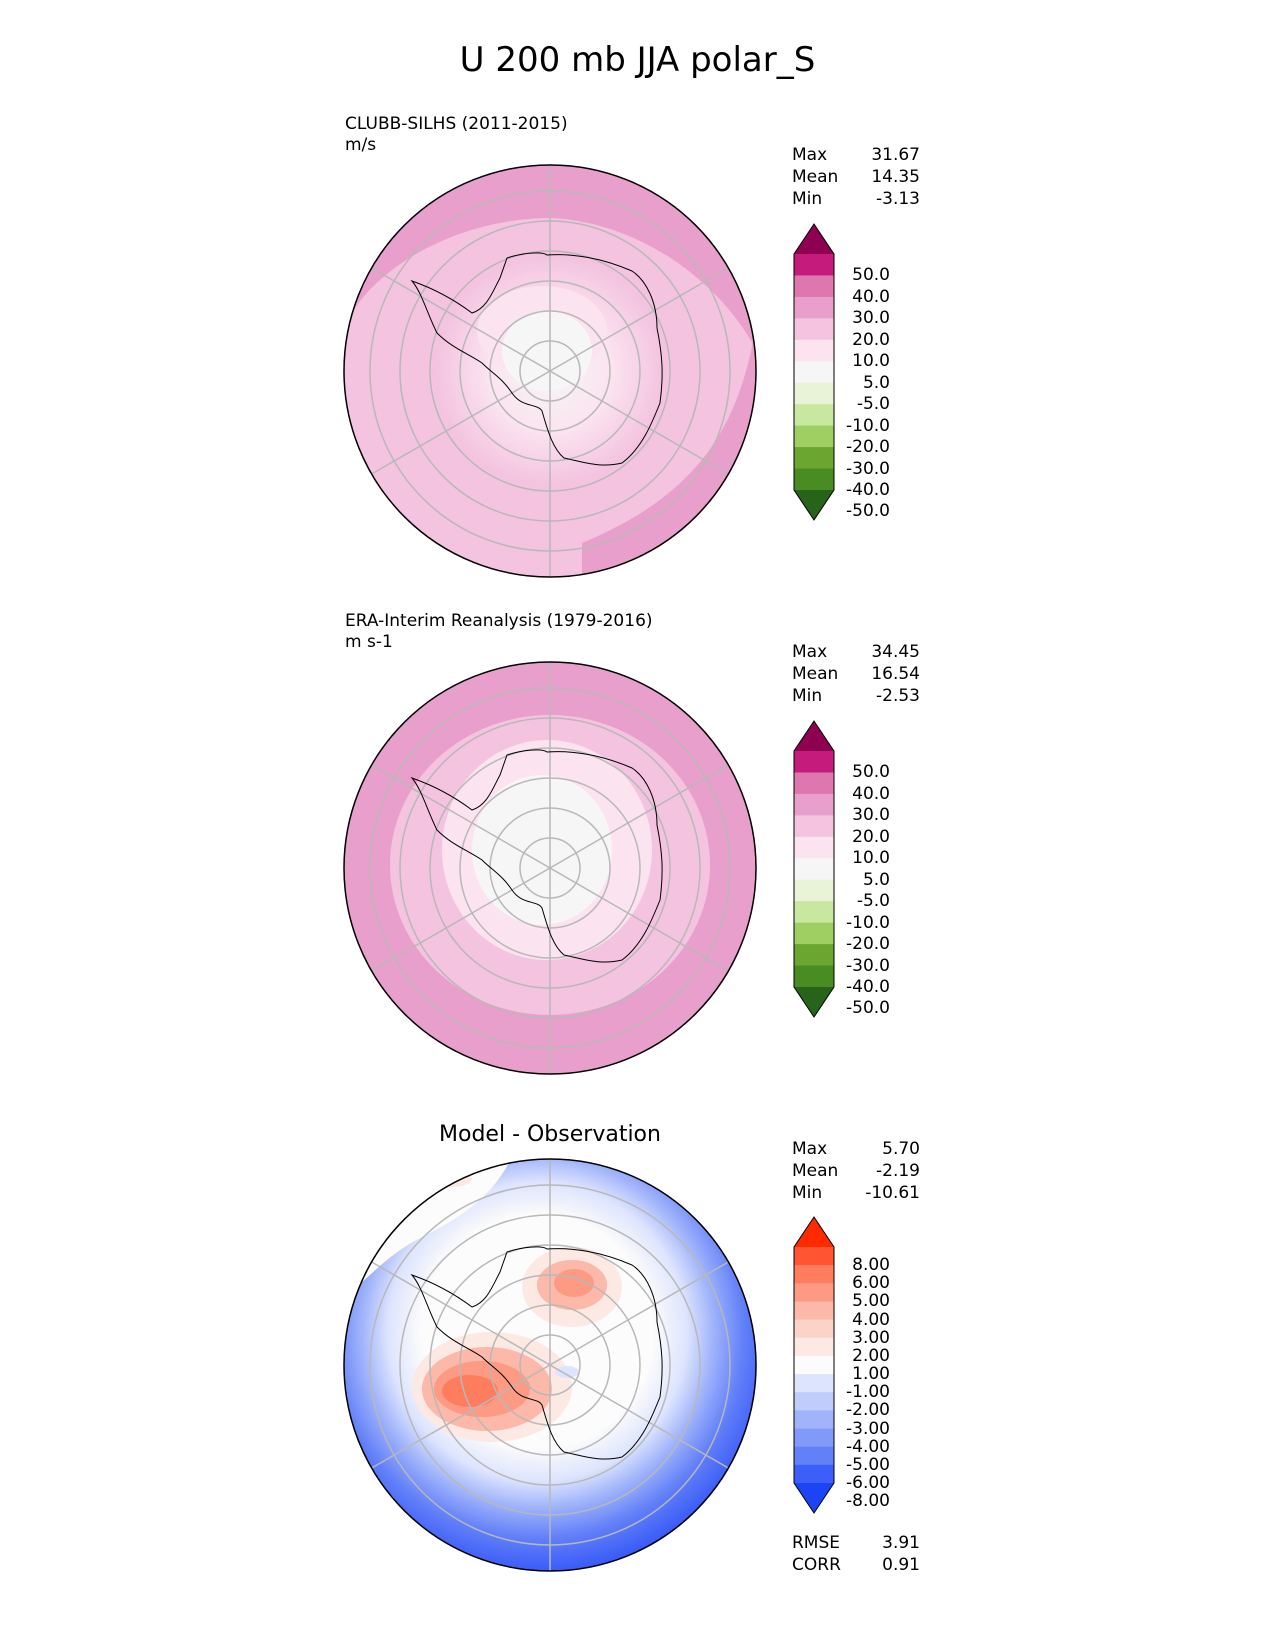 The width and height of the screenshot is (1275, 1650). Describe the element at coordinates (856, 1171) in the screenshot. I see `panel-diff-stats: Max 5.70 Mean -2.19 Min -10.61` at that location.